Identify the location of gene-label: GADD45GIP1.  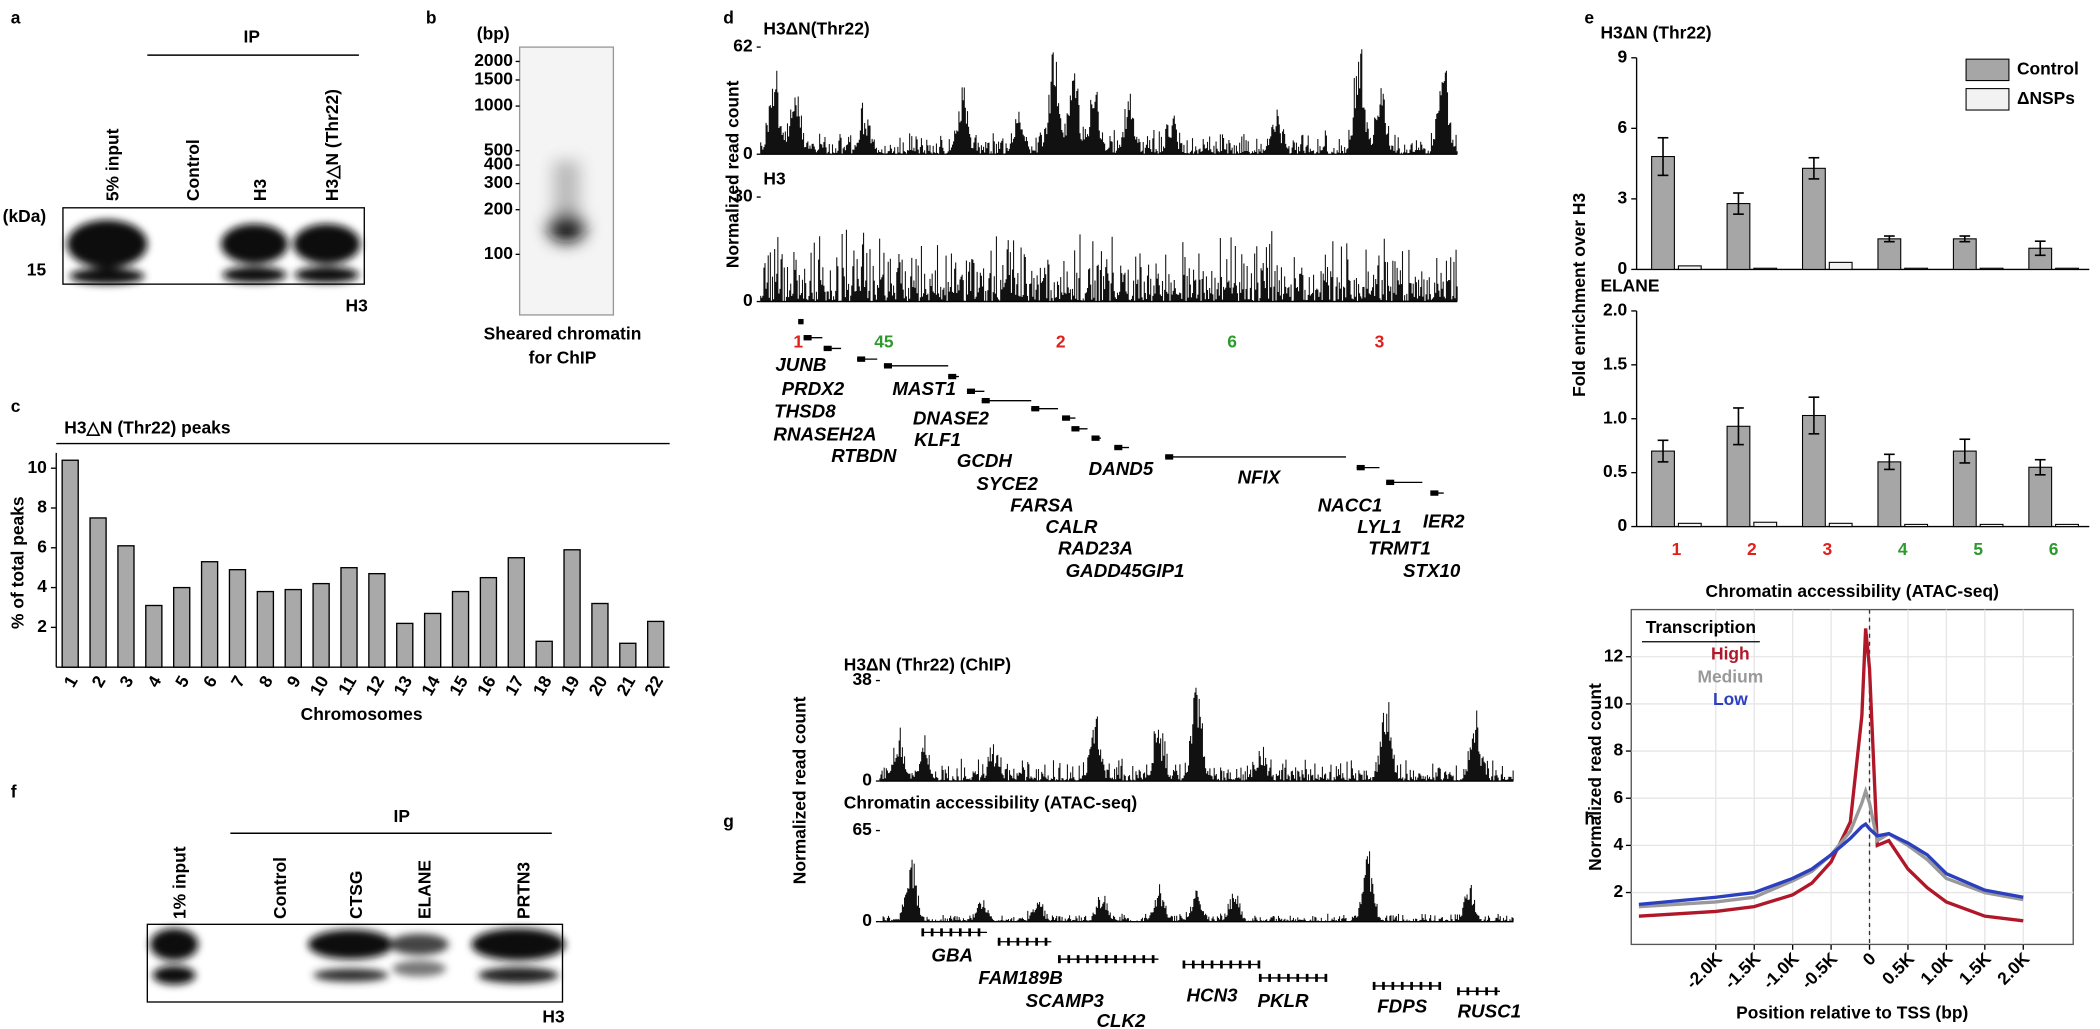
(1125, 570).